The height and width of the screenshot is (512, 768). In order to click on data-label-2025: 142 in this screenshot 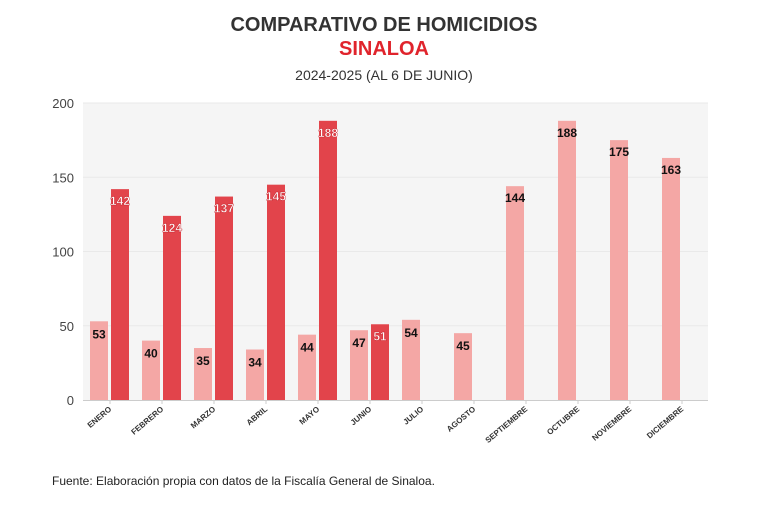, I will do `click(120, 201)`.